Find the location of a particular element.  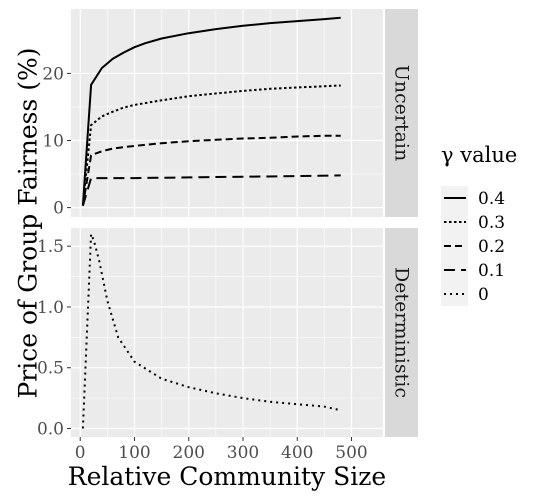

x-tick-label: 200 is located at coordinates (189, 453).